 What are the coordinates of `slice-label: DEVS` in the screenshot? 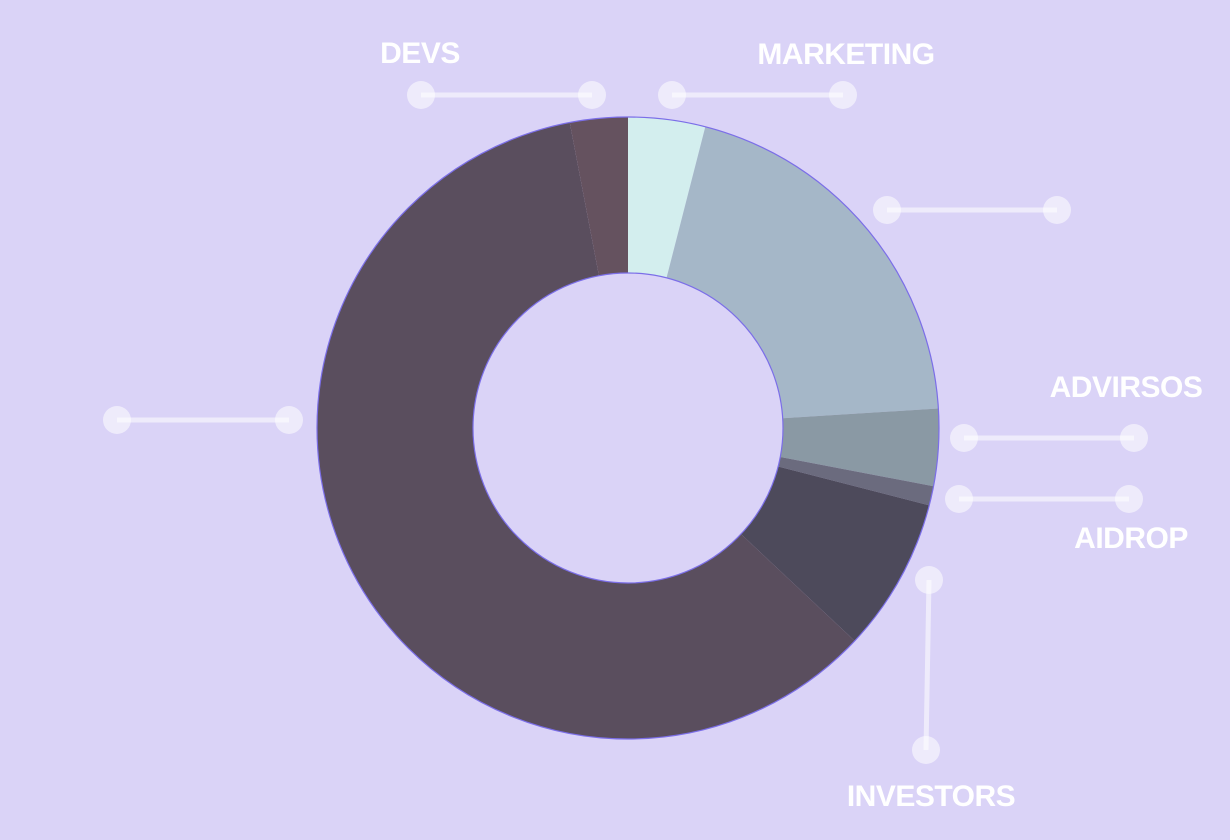 It's located at (420, 53).